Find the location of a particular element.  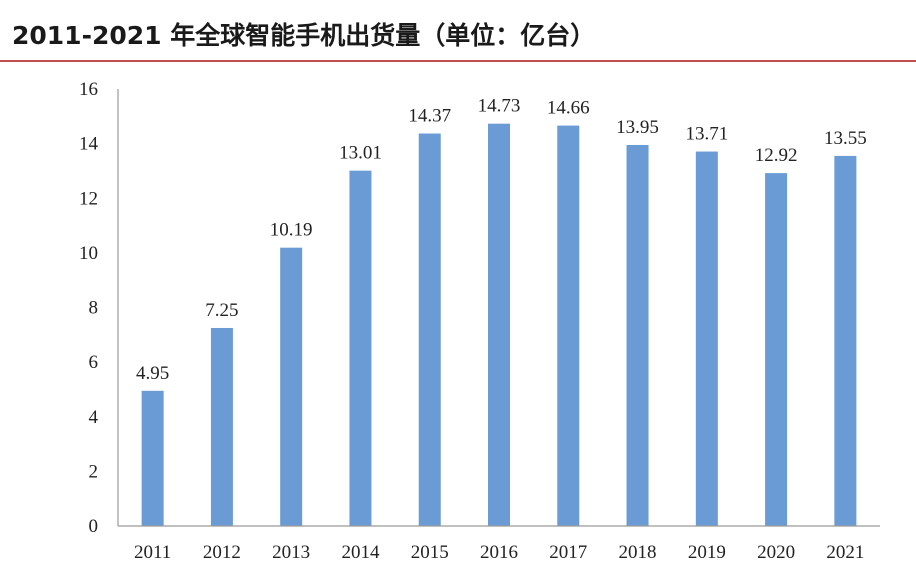

x-tick-label-2011: 2011 is located at coordinates (152, 552).